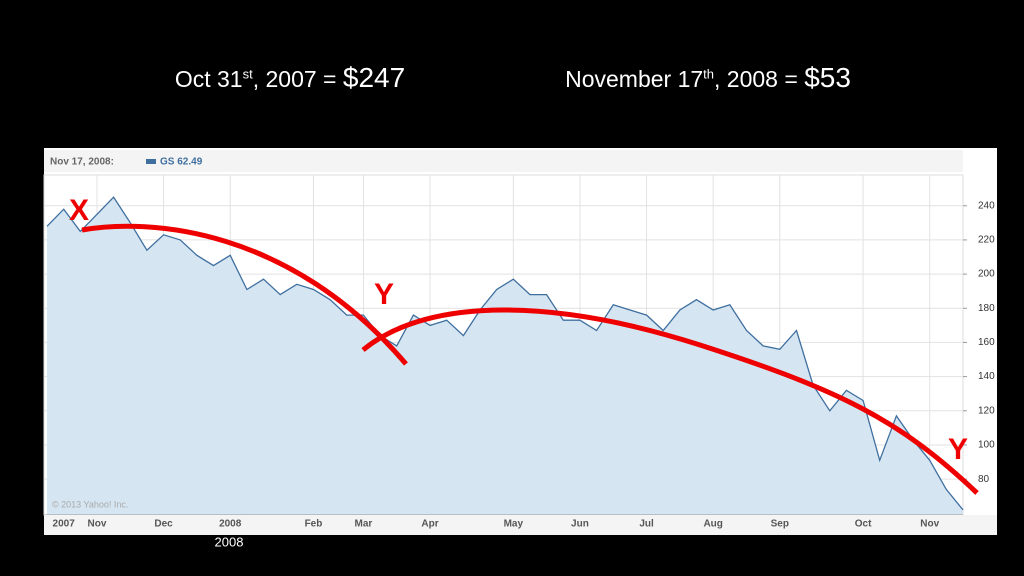  What do you see at coordinates (986, 376) in the screenshot?
I see `y-tick-label: 140` at bounding box center [986, 376].